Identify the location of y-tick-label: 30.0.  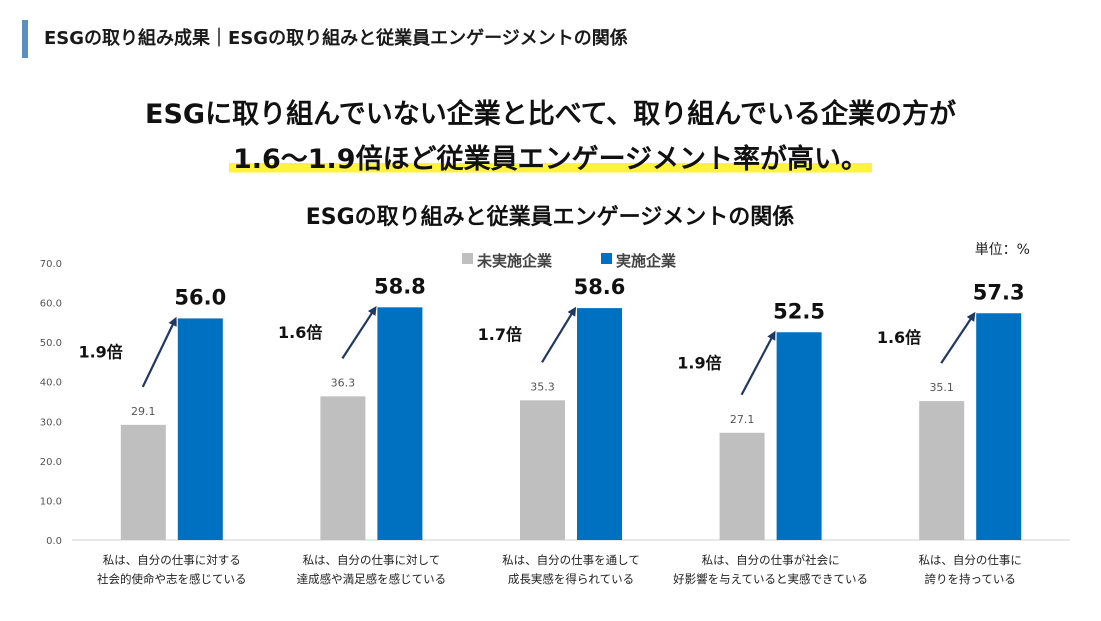
(51, 422).